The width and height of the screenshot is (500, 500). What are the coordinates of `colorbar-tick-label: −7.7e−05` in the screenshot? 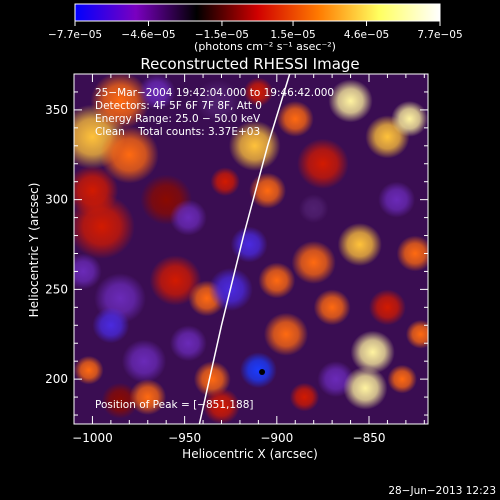 It's located at (75, 35).